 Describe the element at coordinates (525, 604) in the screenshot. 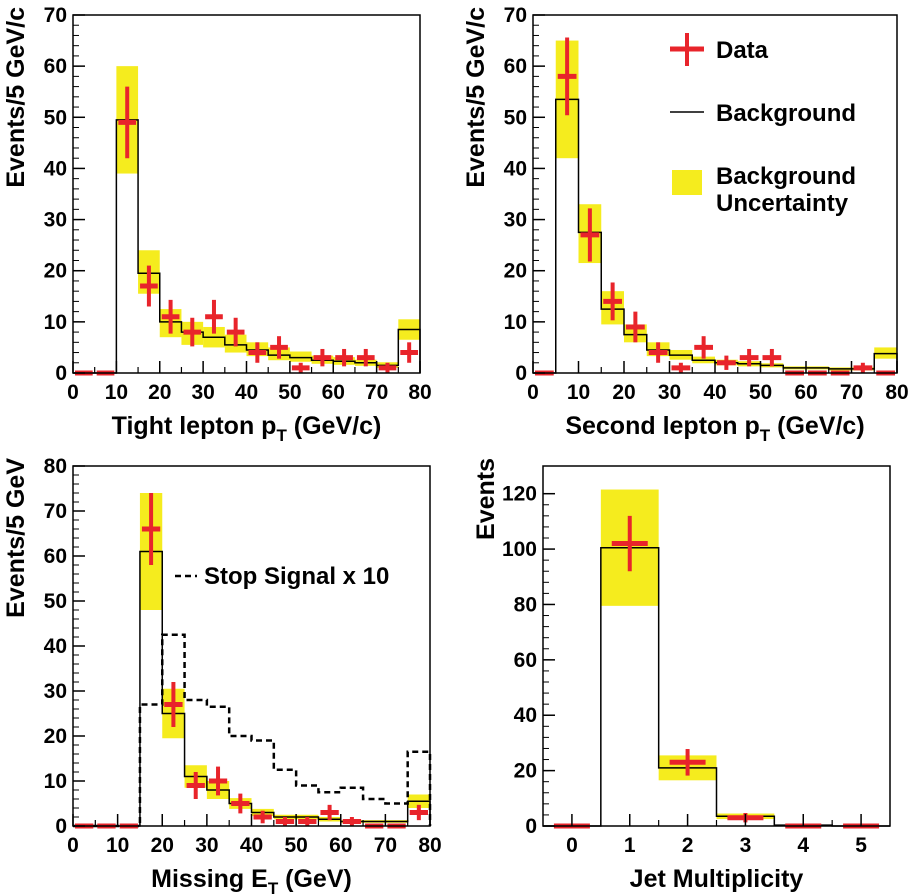

I see `y-tick-label: 80` at that location.